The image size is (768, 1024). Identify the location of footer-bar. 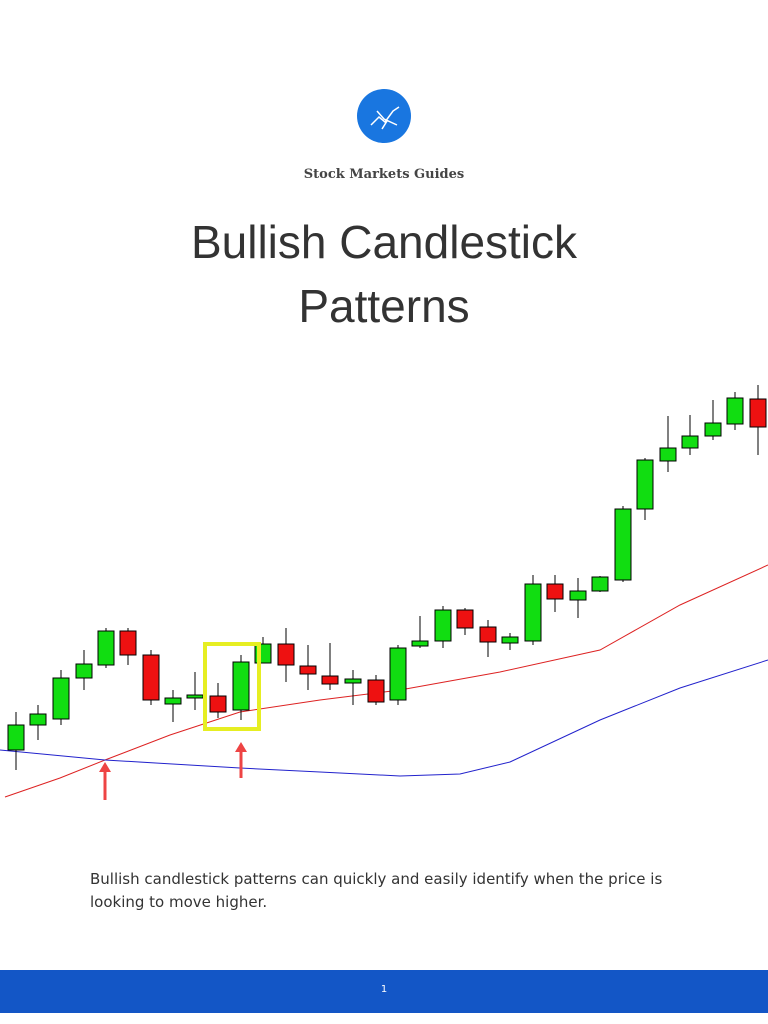
(384, 991).